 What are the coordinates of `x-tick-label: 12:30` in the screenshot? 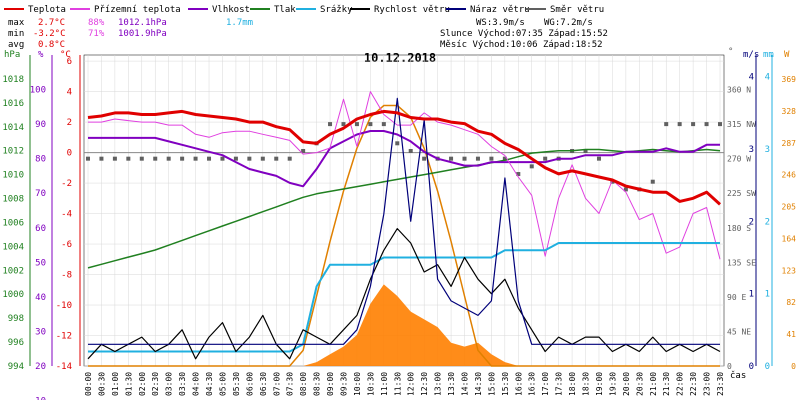 It's located at (424, 384).